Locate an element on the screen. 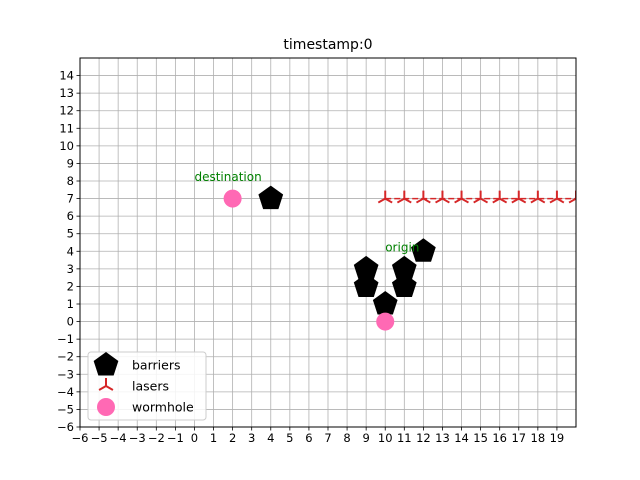 Image resolution: width=640 pixels, height=480 pixels. y-tick-label: −6 is located at coordinates (65, 427).